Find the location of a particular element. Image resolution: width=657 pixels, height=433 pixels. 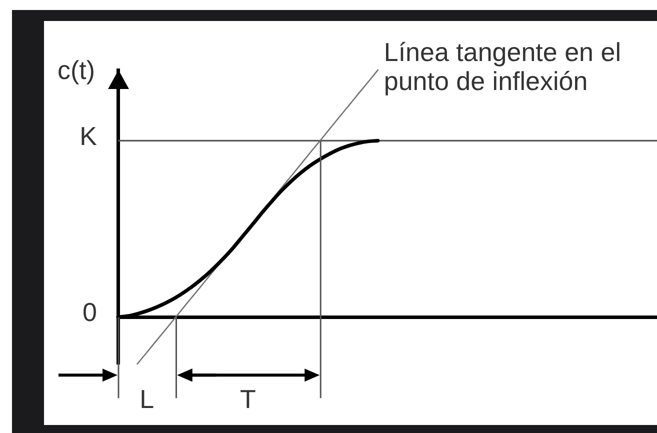

text: L is located at coordinates (147, 399).